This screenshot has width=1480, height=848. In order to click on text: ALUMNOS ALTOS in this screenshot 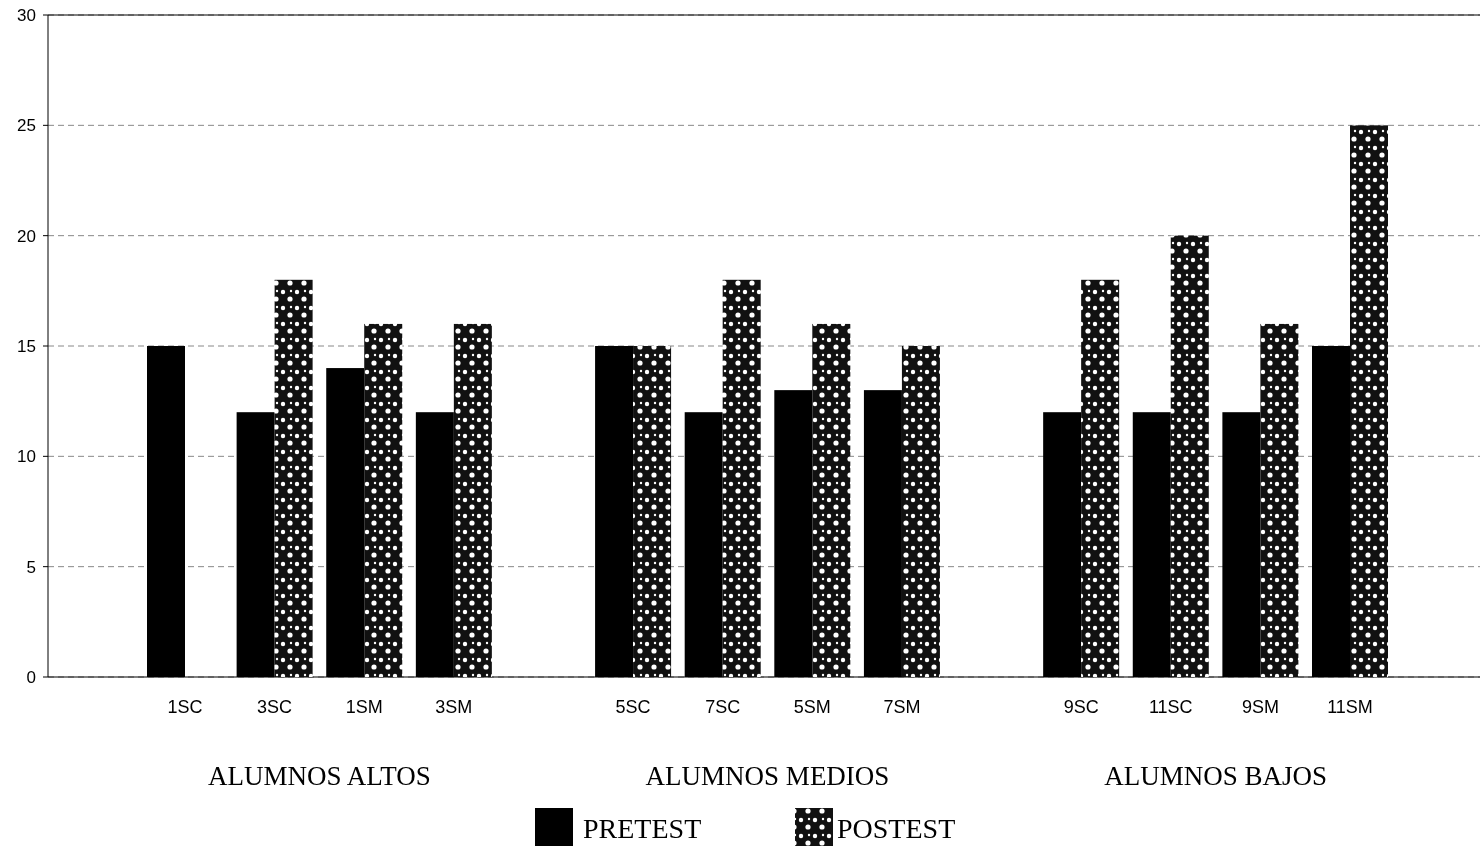, I will do `click(319, 776)`.